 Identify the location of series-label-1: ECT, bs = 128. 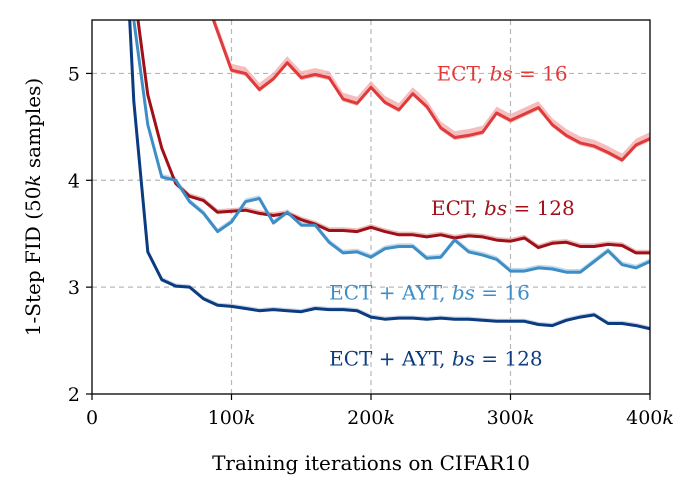
(503, 208).